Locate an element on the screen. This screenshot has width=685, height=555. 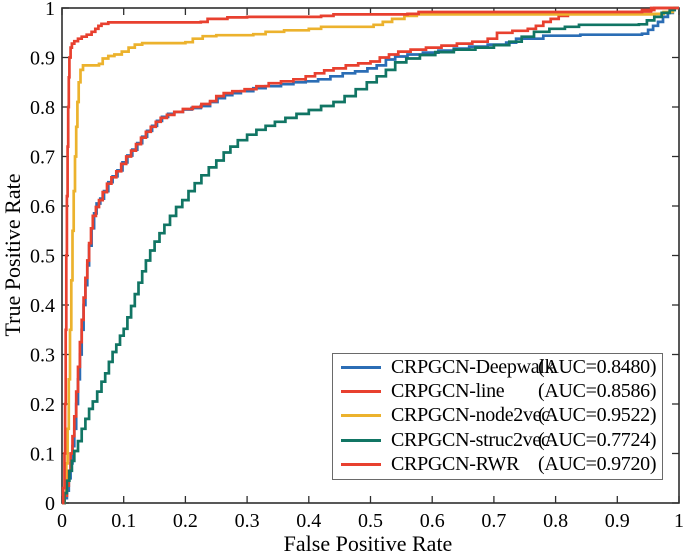
x-tick-label: 1 is located at coordinates (679, 521).